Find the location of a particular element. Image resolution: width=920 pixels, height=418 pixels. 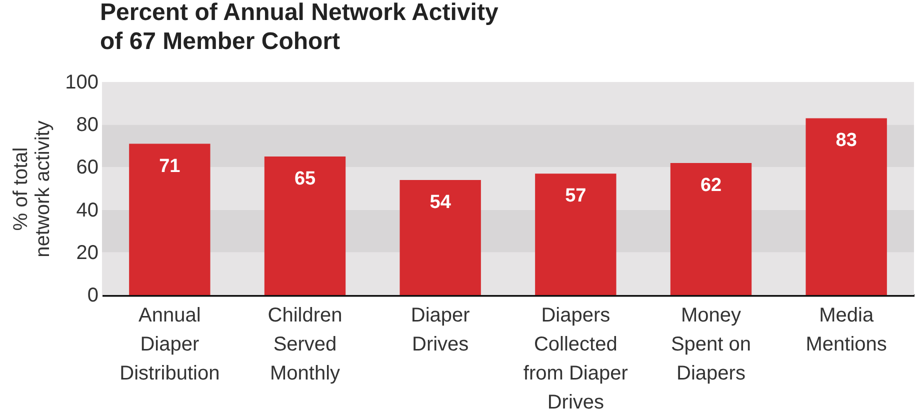

data-label: 57 is located at coordinates (575, 196).